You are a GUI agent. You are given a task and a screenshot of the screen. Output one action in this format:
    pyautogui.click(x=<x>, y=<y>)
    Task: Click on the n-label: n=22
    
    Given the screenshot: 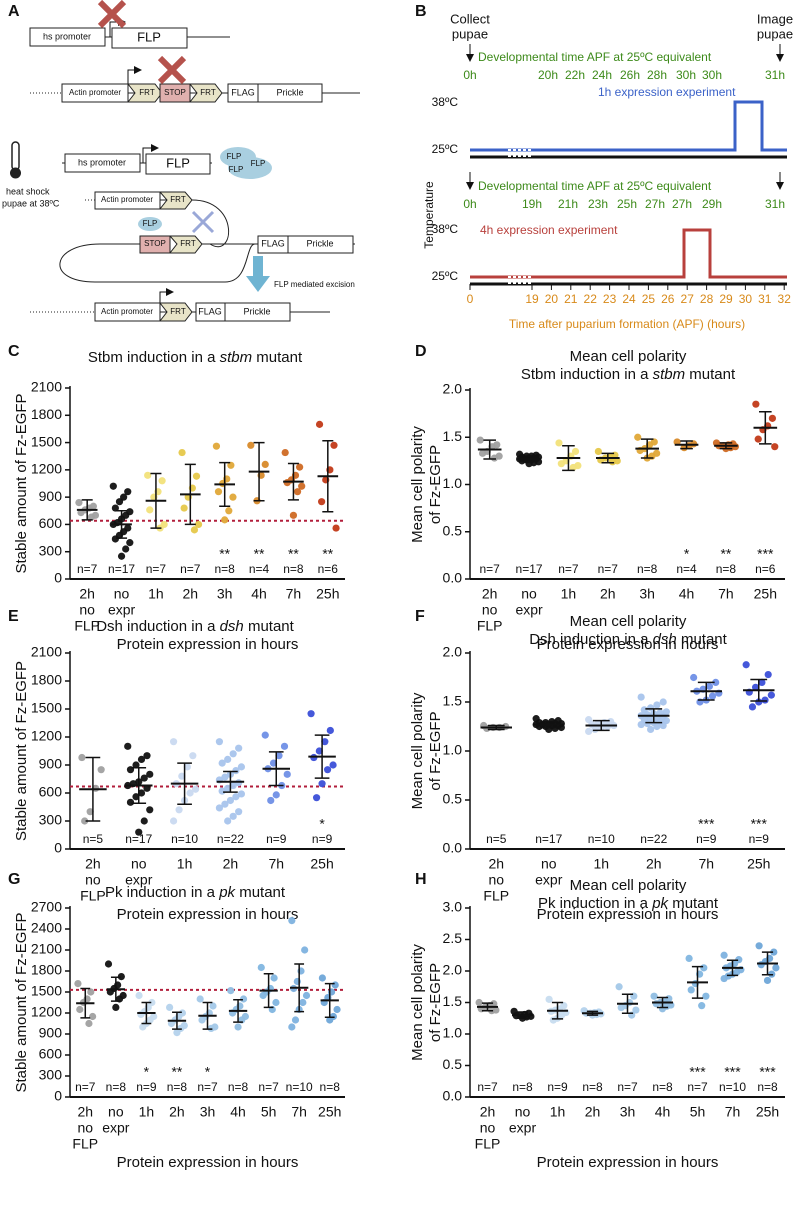 What is the action you would take?
    pyautogui.click(x=230, y=839)
    